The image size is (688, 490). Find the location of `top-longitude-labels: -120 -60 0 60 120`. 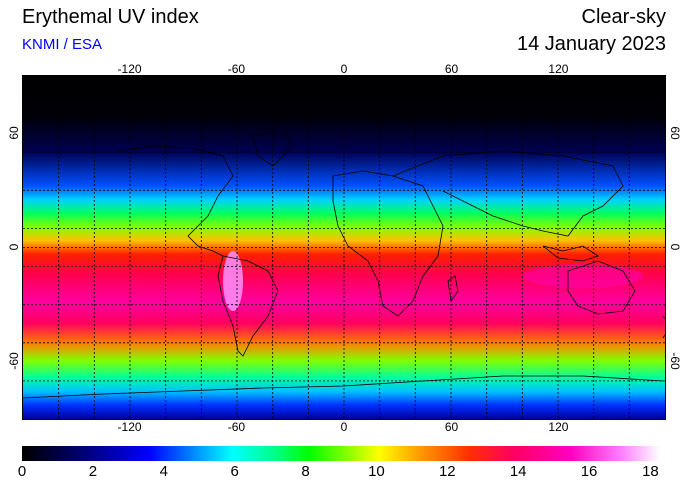

top-longitude-labels: -120 -60 0 60 120 is located at coordinates (344, 69).